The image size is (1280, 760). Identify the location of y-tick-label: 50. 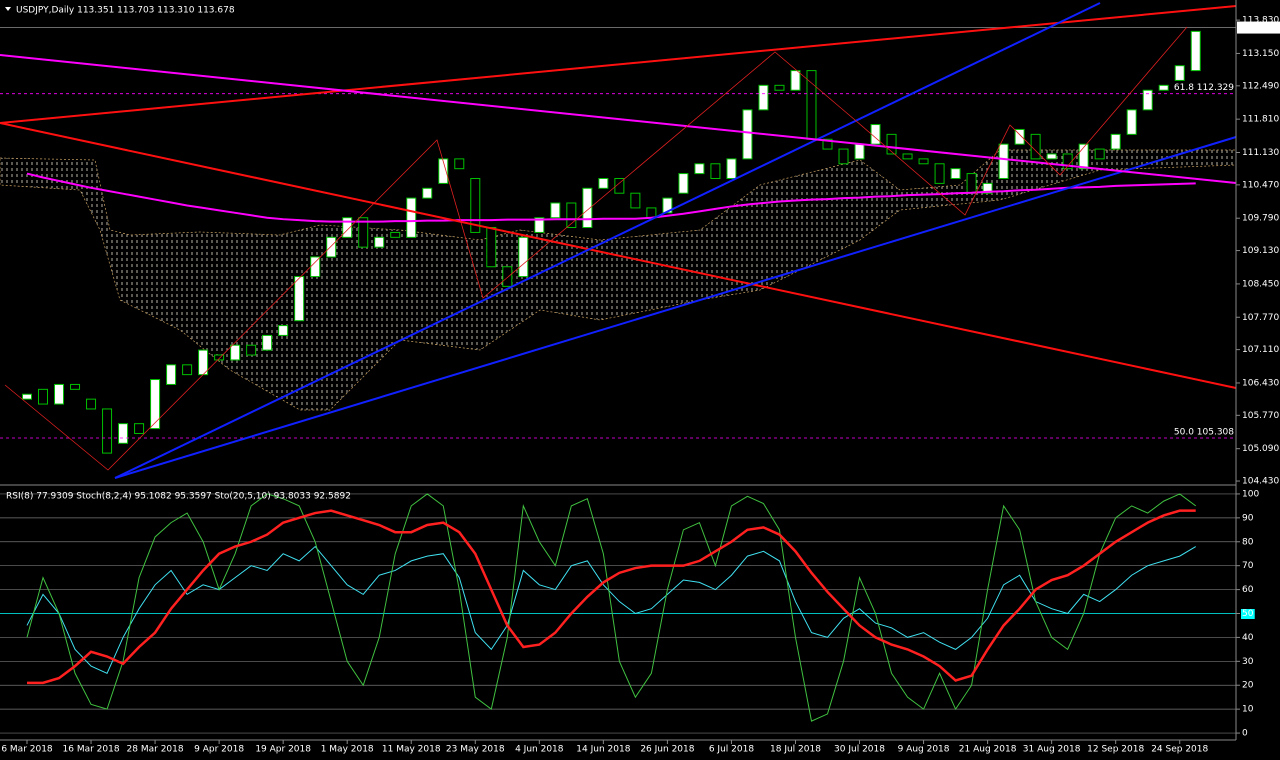
(1248, 614).